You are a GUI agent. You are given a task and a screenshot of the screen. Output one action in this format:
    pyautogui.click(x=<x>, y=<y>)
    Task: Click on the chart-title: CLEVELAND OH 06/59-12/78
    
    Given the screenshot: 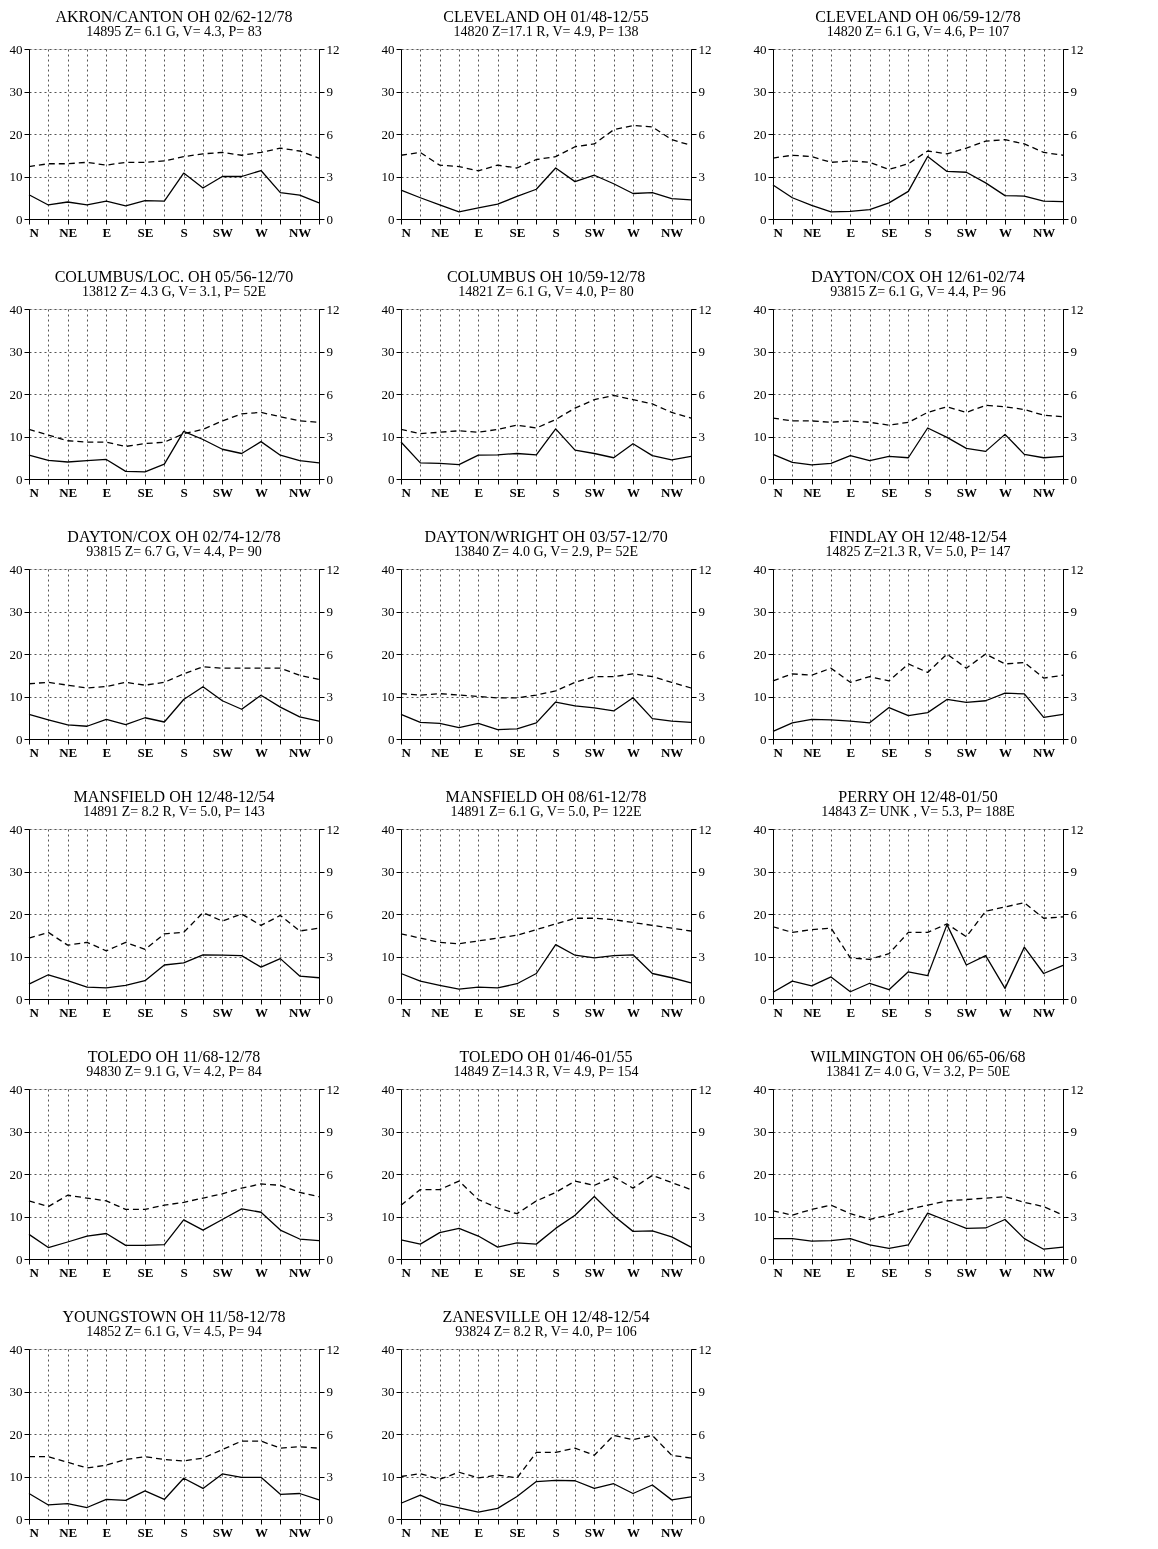 What is the action you would take?
    pyautogui.click(x=918, y=16)
    